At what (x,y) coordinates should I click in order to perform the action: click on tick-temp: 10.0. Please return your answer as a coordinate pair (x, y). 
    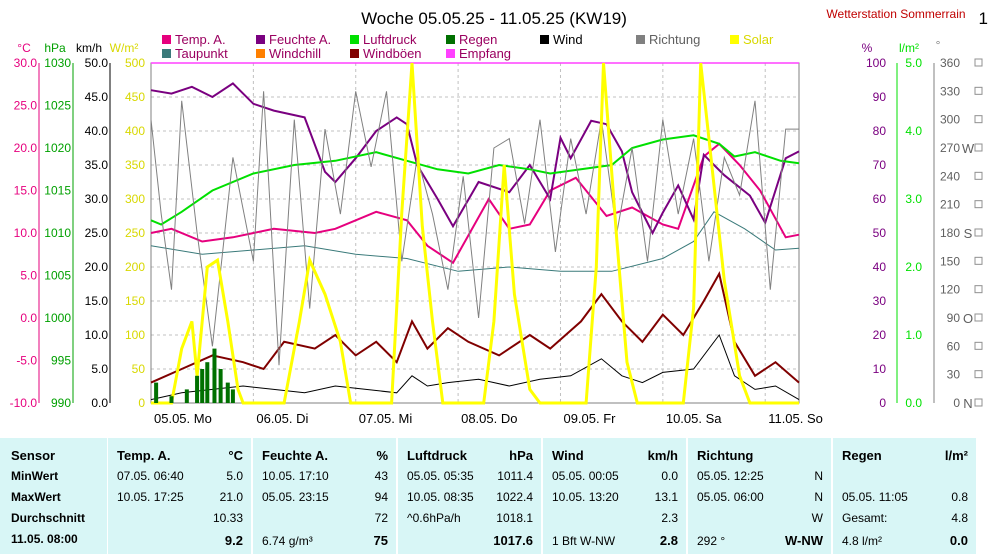
    Looking at the image, I should click on (26, 233).